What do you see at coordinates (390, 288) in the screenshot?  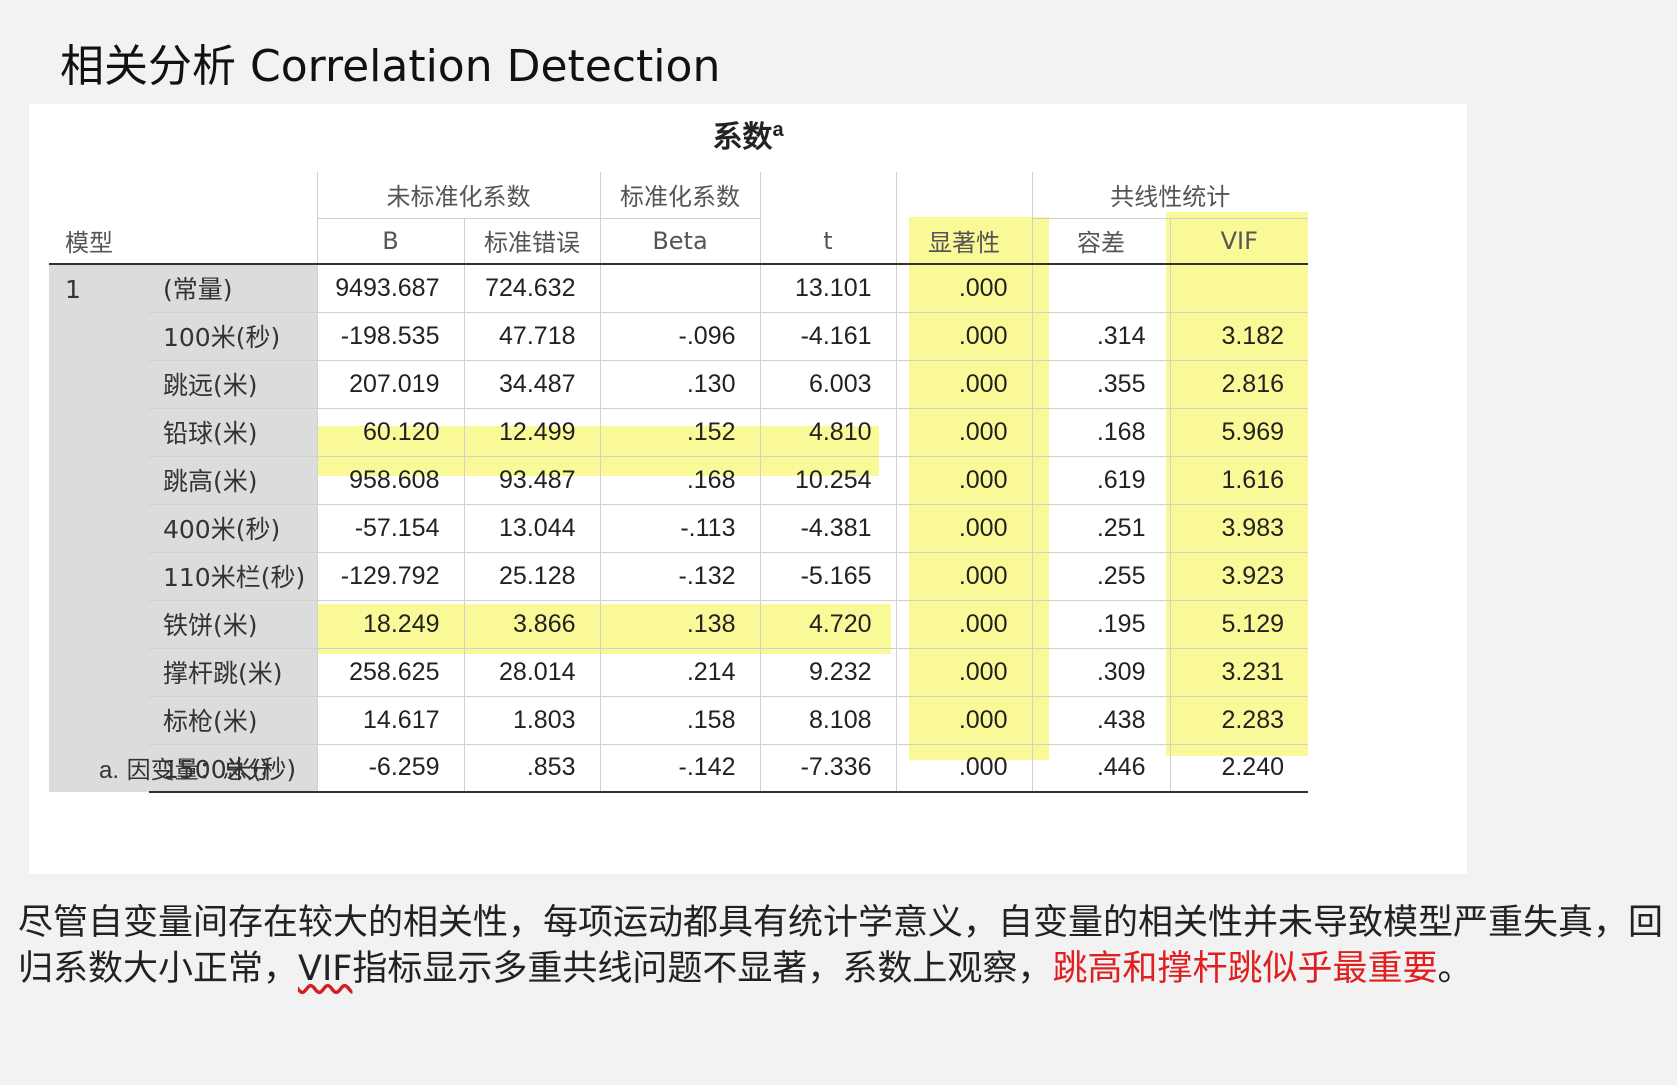 I see `coef-b: 9493.687` at bounding box center [390, 288].